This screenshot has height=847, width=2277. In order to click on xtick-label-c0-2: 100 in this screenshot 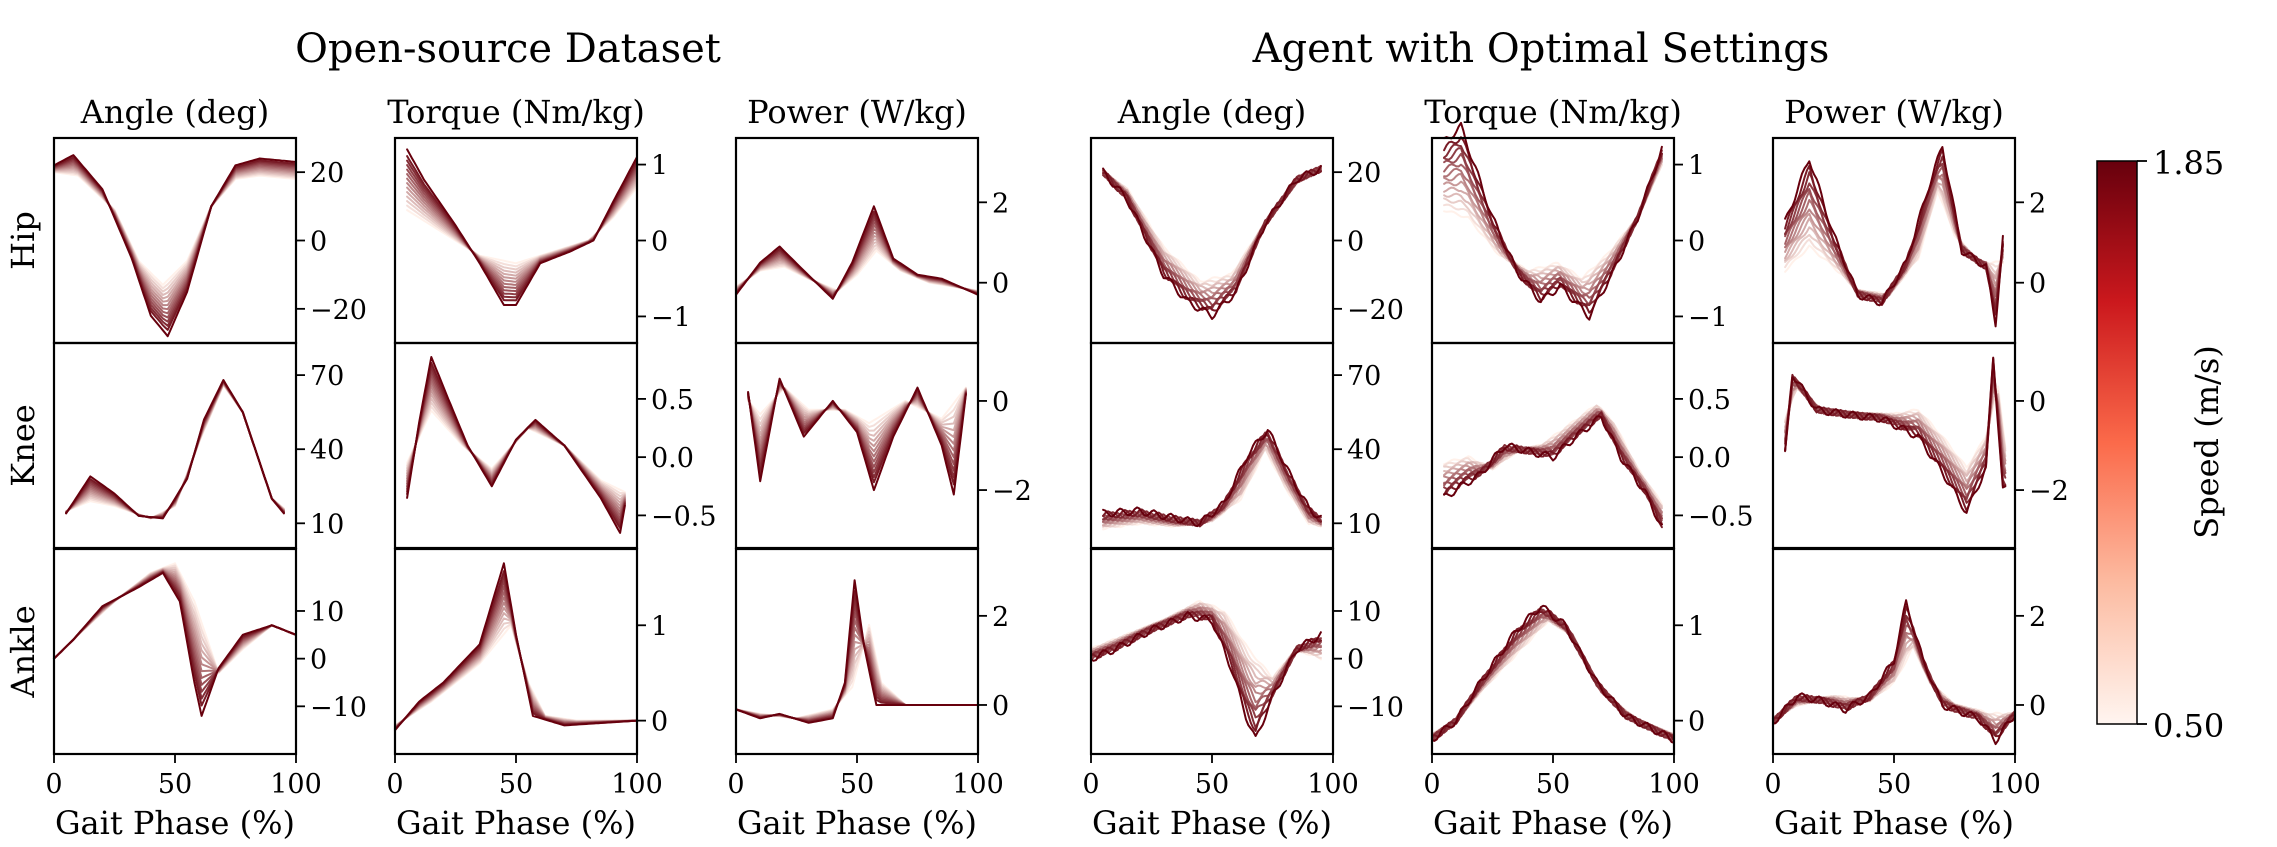, I will do `click(296, 784)`.